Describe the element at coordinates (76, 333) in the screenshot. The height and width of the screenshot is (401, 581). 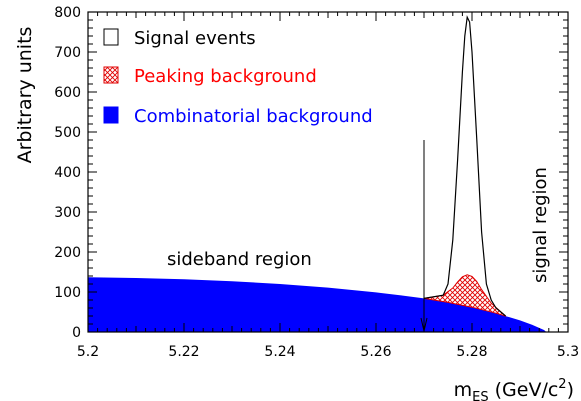
I see `y-tick-label: 0` at that location.